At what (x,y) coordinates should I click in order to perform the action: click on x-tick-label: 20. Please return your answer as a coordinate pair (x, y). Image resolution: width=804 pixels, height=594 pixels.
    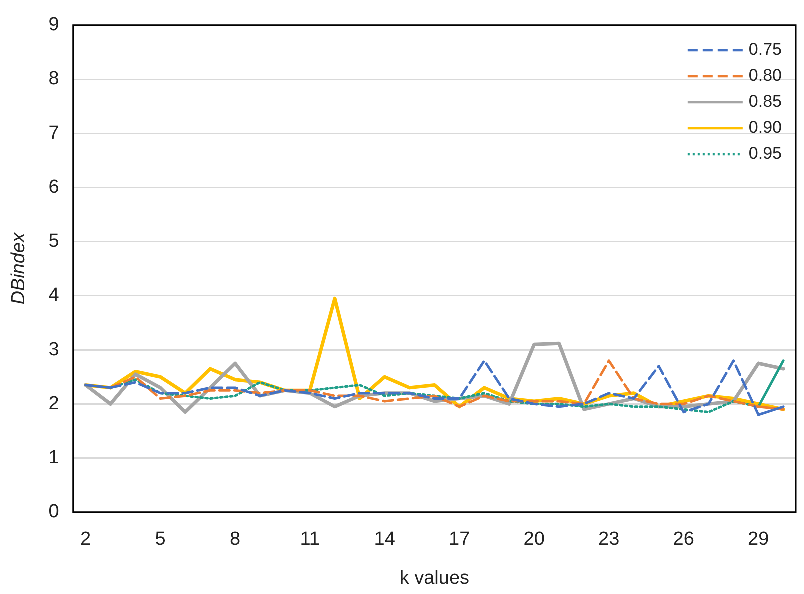
    Looking at the image, I should click on (534, 539).